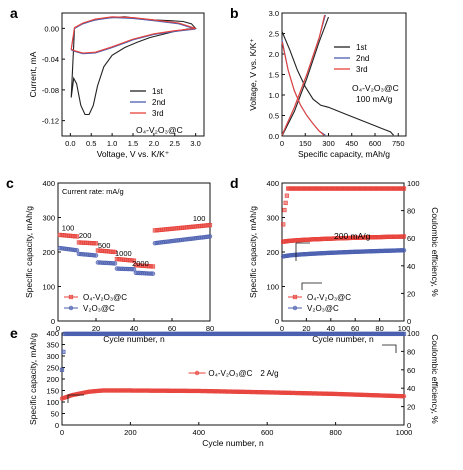 This screenshot has width=463, height=470. What do you see at coordinates (10, 183) in the screenshot?
I see `panel-label: c` at bounding box center [10, 183].